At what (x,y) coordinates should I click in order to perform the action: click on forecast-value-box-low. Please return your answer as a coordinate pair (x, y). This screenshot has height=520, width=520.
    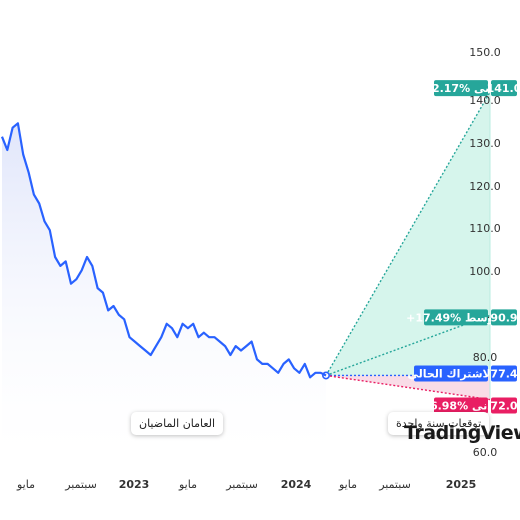
    Looking at the image, I should click on (504, 405).